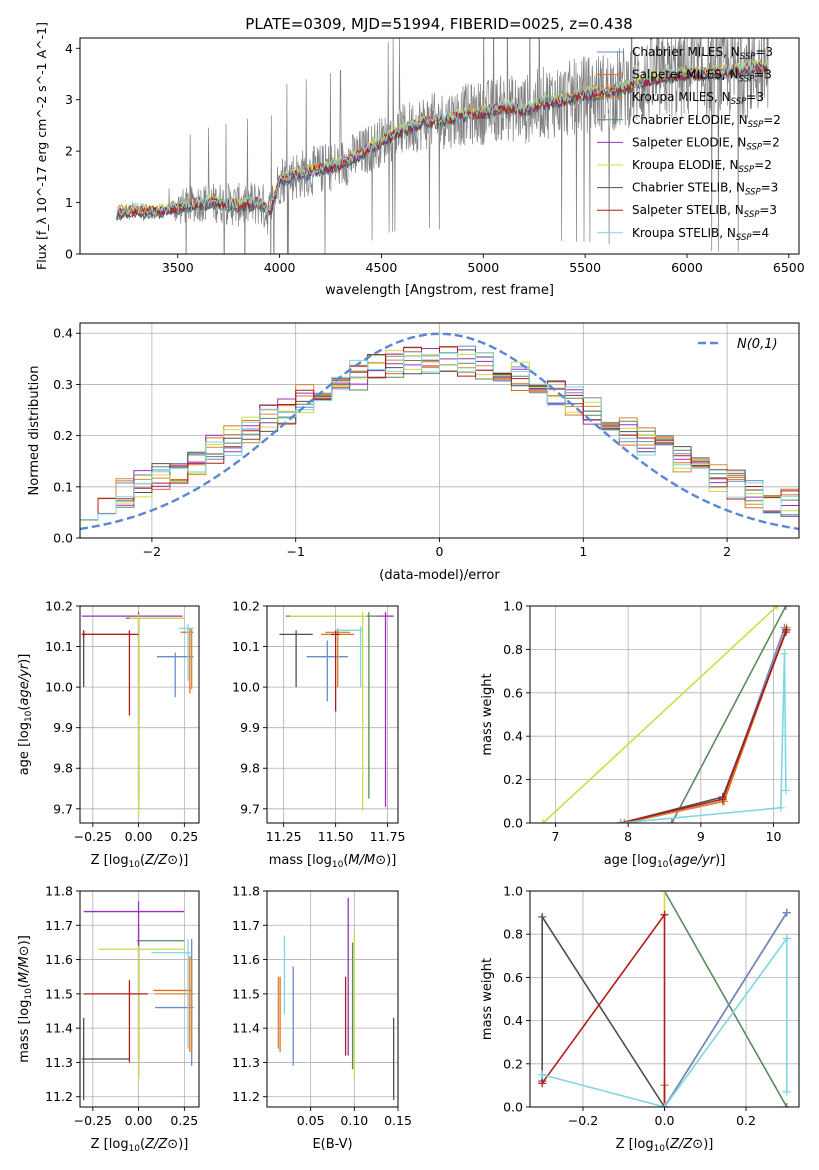 This screenshot has width=819, height=1170. Describe the element at coordinates (382, 267) in the screenshot. I see `x-tick-label: 4500` at that location.